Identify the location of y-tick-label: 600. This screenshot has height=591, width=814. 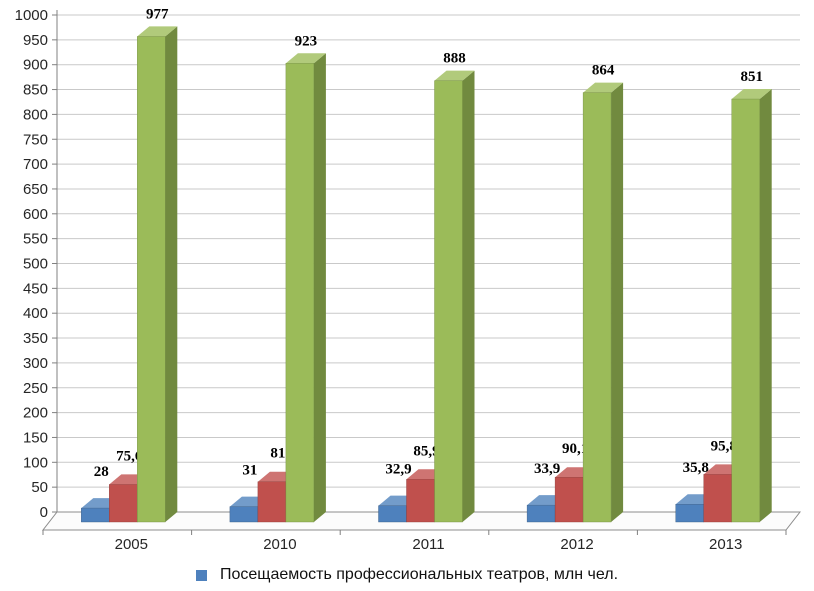
(35, 214).